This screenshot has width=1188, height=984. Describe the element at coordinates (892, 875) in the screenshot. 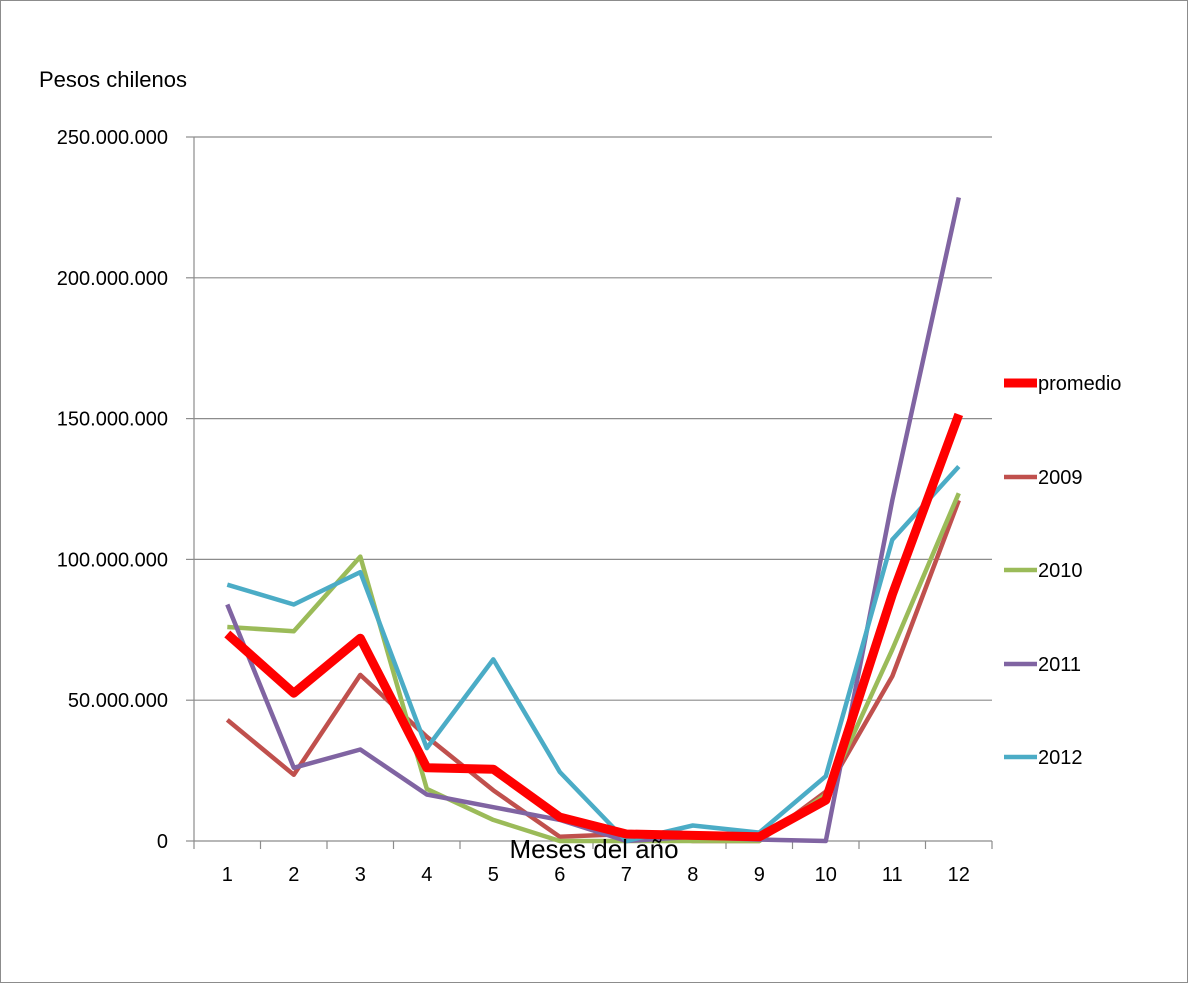

I see `x-tick-label: 11` at that location.